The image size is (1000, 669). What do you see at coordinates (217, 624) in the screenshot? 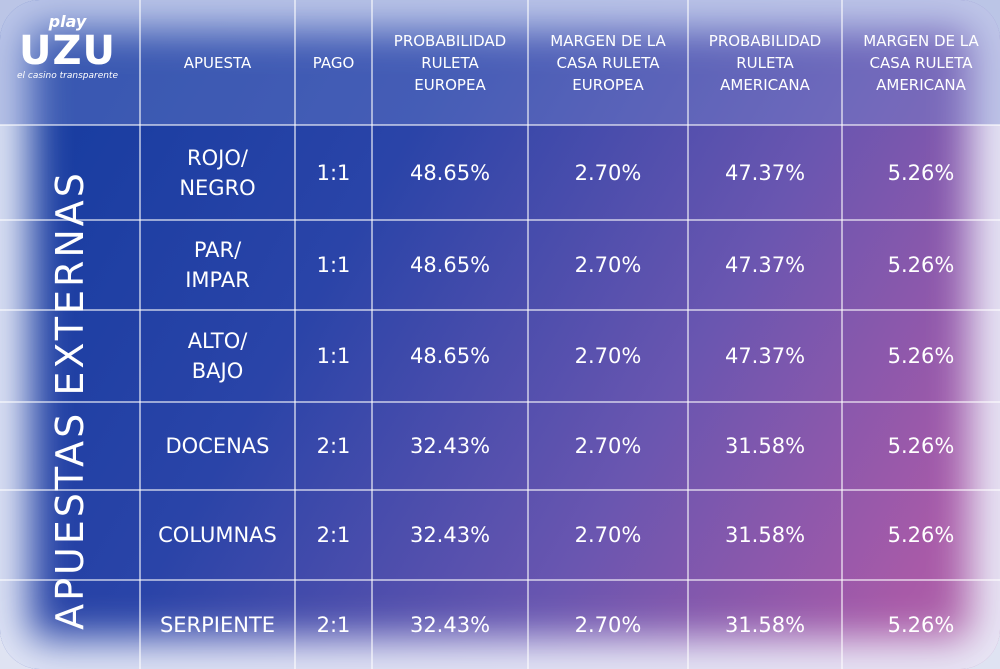
I see `table-cell: SERPIENTE` at bounding box center [217, 624].